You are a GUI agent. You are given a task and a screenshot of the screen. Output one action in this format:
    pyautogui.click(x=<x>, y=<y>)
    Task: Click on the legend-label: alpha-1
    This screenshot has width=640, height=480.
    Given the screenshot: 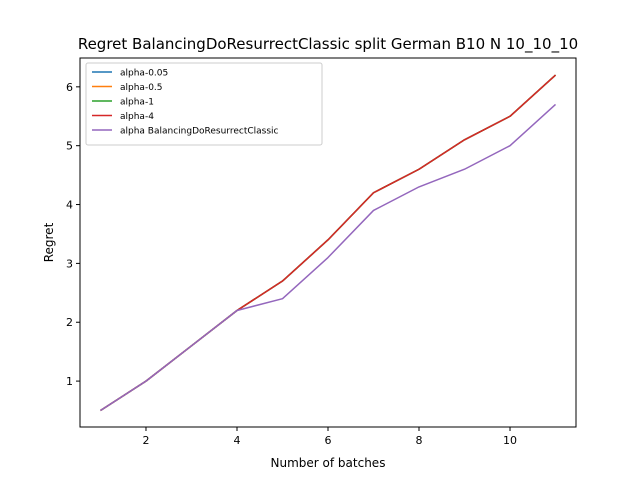 What is the action you would take?
    pyautogui.click(x=137, y=103)
    